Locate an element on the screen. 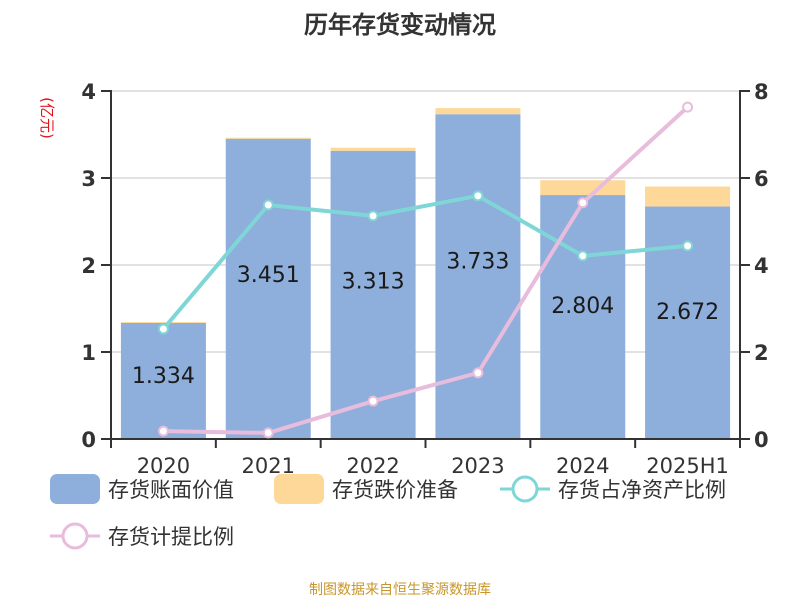 This screenshot has height=600, width=800. left-tick-label: 2 is located at coordinates (88, 266).